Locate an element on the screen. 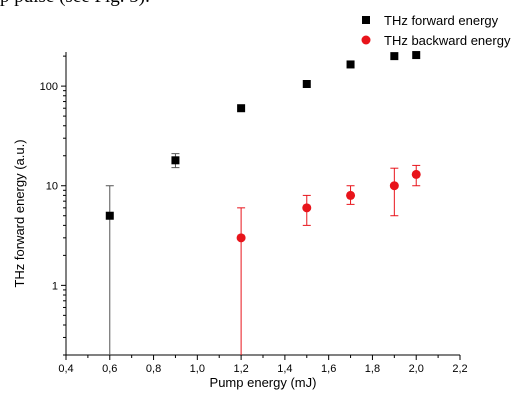 The image size is (530, 394). x-tick-label: 1,6 is located at coordinates (328, 369).